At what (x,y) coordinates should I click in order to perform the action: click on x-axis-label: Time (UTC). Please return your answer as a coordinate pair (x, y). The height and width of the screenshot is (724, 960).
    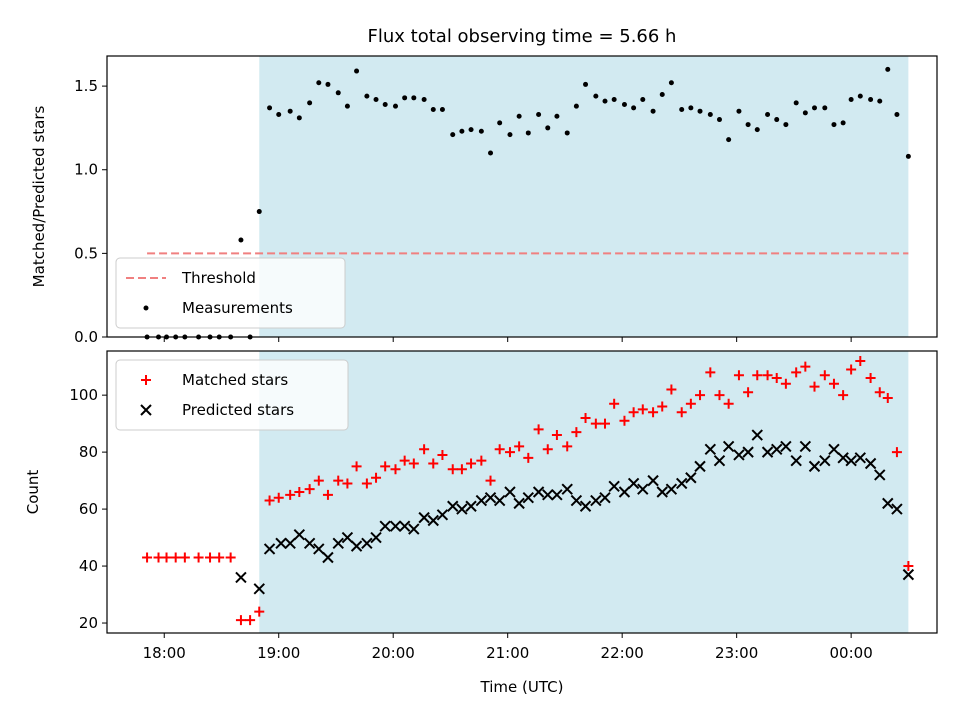
    Looking at the image, I should click on (522, 687).